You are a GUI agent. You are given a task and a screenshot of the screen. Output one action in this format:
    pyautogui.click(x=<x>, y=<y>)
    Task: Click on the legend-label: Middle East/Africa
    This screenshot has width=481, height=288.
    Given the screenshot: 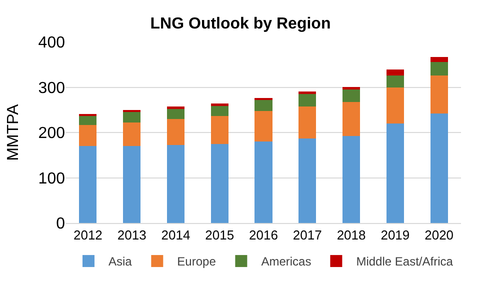 What is the action you would take?
    pyautogui.click(x=405, y=261)
    